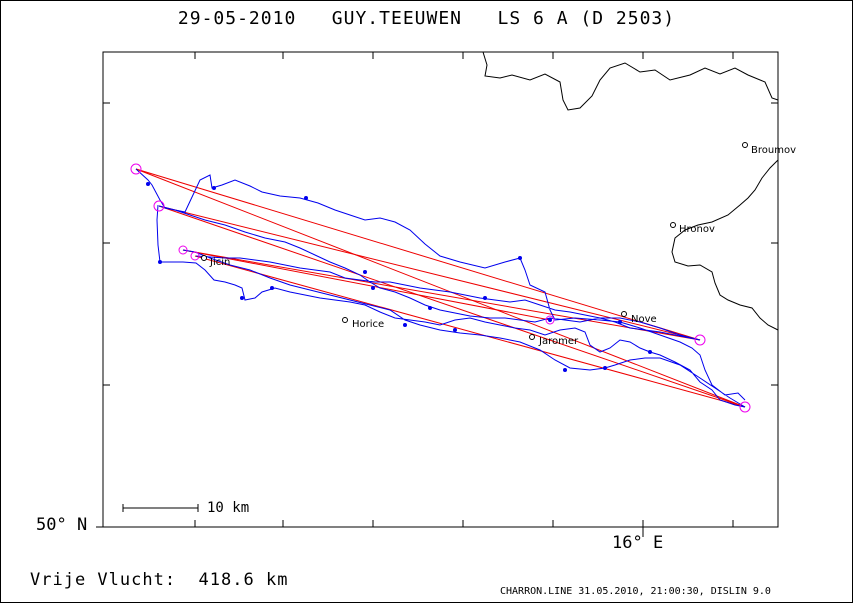 The image size is (853, 603). I want to click on flight-distance-value: 418.6 km, so click(243, 580).